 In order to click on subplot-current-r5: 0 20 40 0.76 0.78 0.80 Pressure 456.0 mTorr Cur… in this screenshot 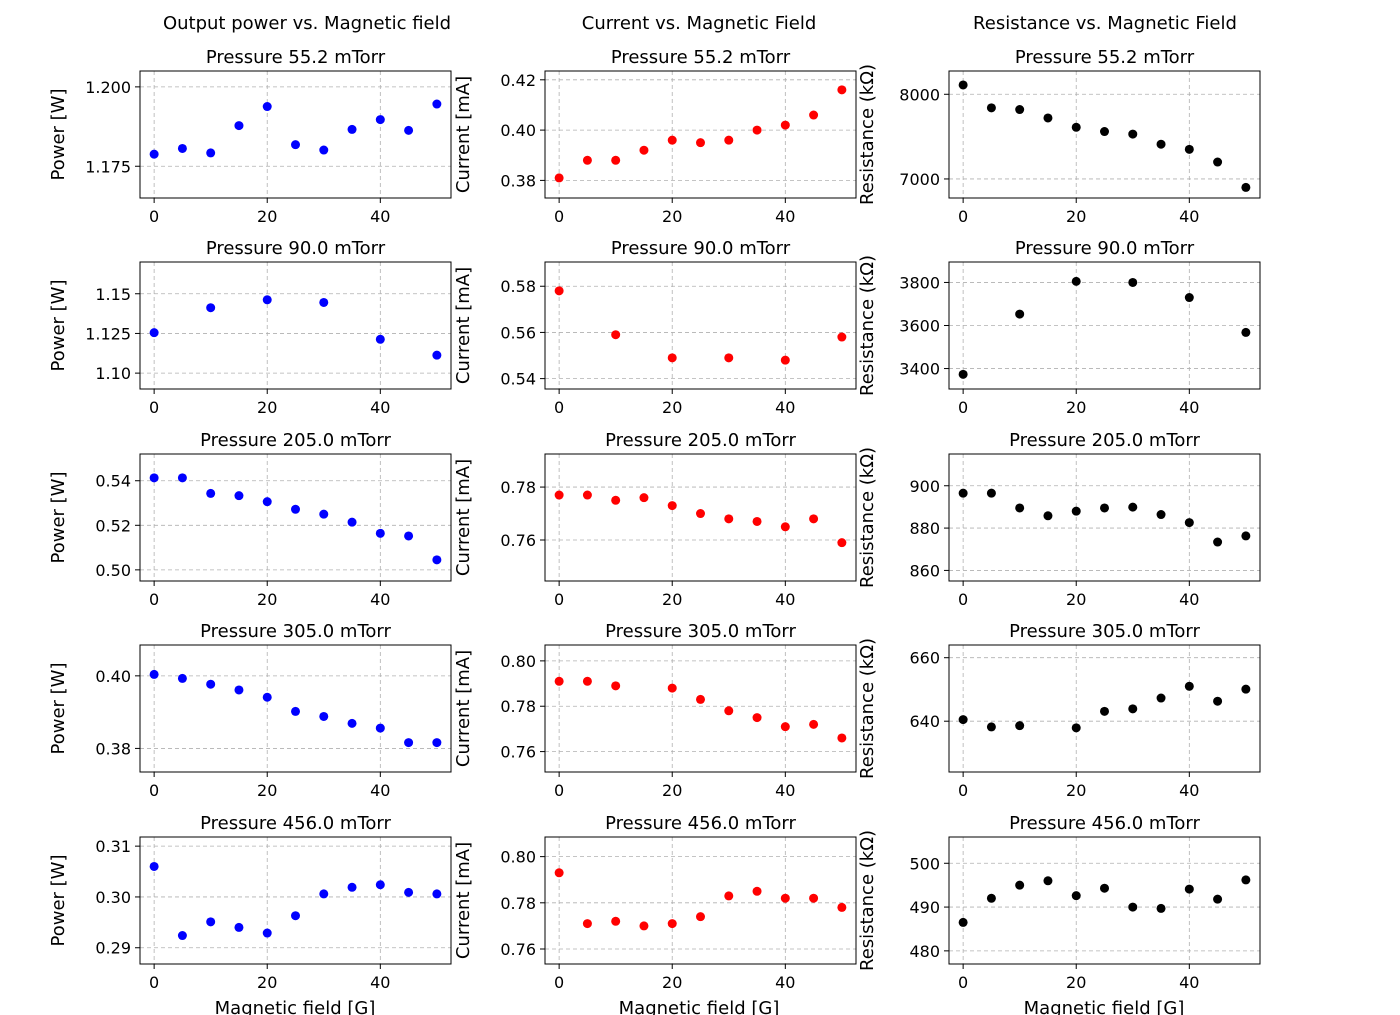, I will do `click(655, 902)`.